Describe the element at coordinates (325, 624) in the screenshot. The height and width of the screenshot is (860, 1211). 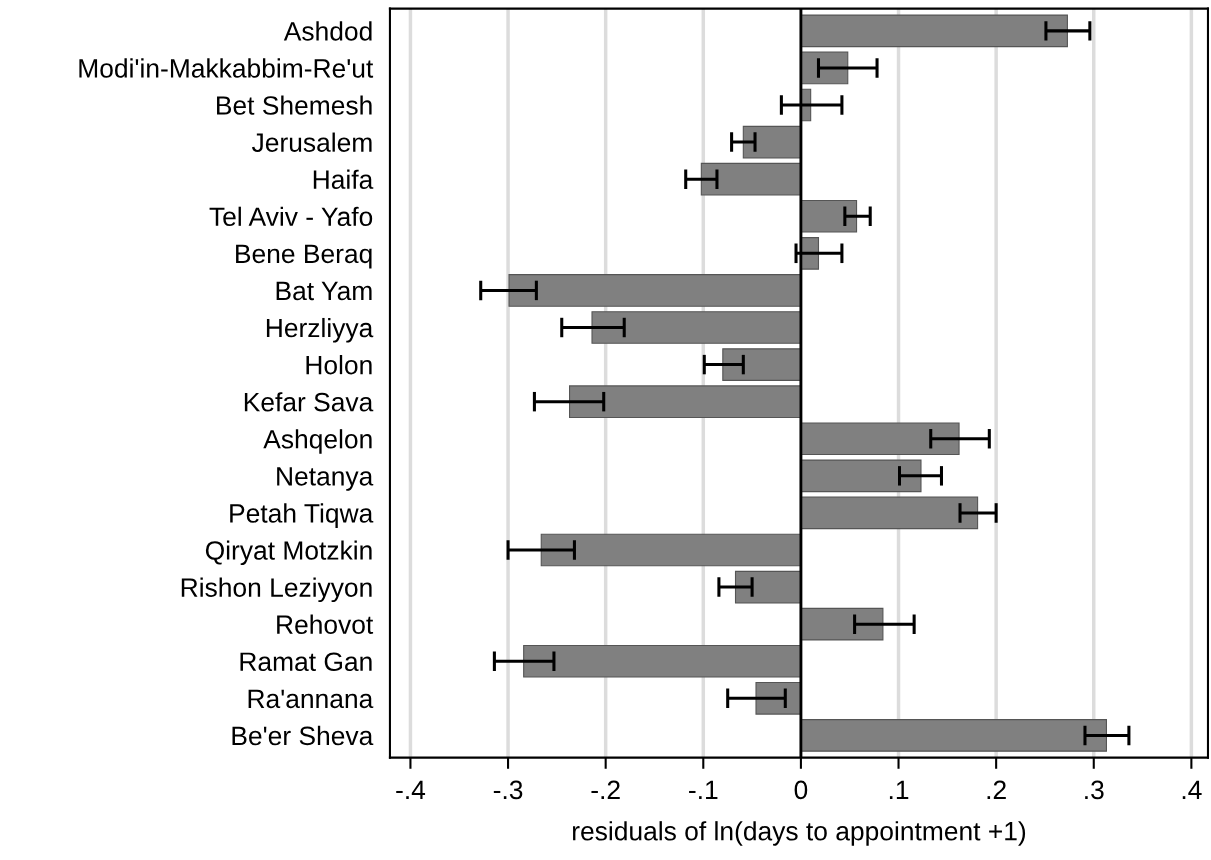
I see `y-tick-label: Rehovot` at that location.